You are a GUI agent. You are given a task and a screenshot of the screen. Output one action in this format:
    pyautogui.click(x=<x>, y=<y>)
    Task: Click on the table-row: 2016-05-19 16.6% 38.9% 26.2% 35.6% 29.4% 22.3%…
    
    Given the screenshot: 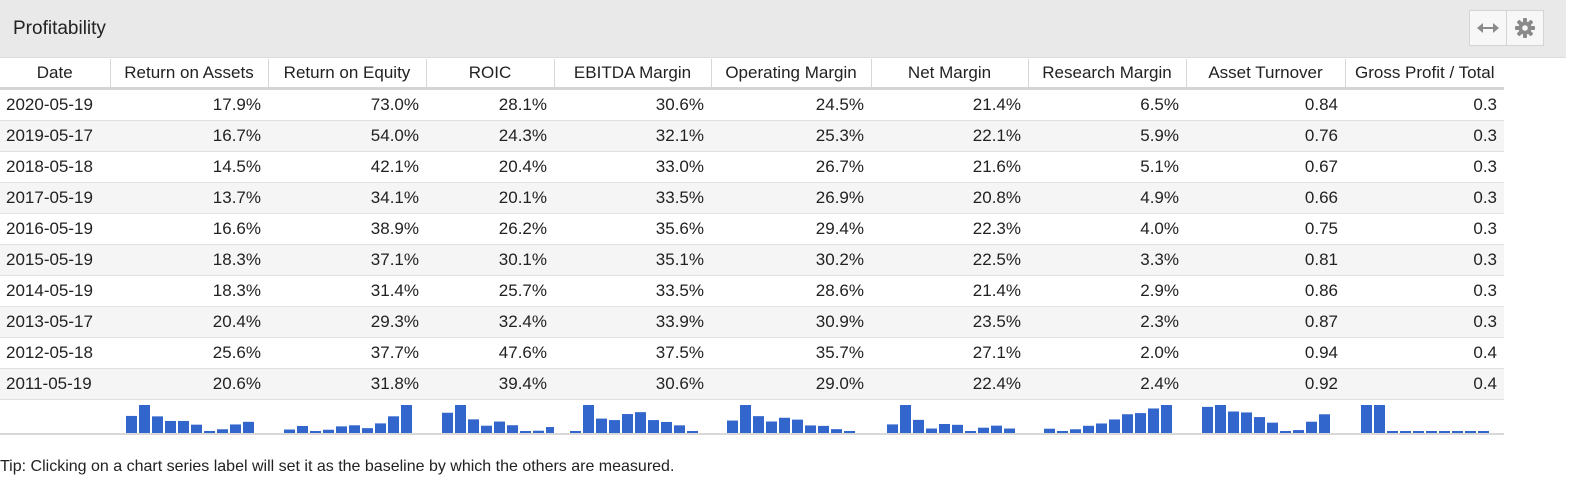 What is the action you would take?
    pyautogui.click(x=752, y=229)
    